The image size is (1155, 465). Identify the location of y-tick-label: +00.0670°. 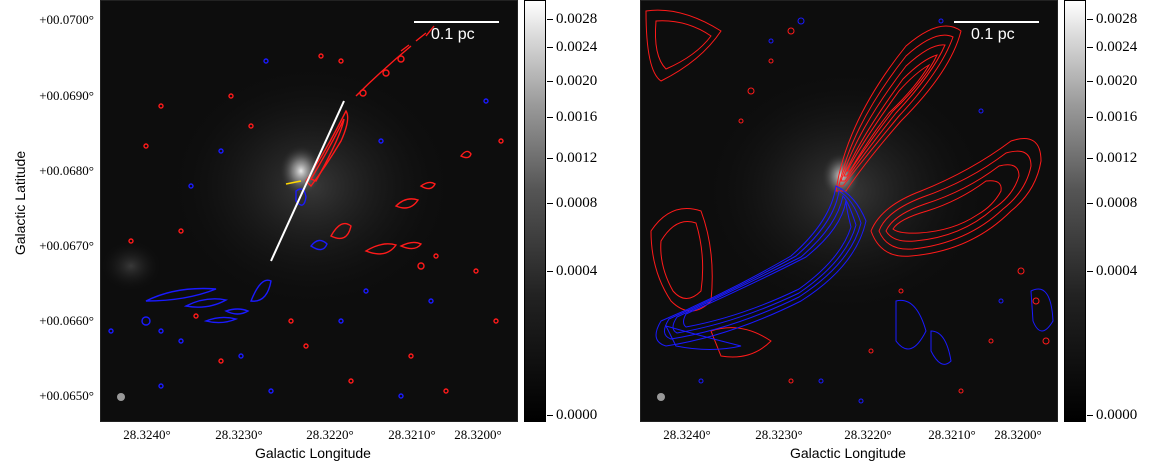
(66, 245).